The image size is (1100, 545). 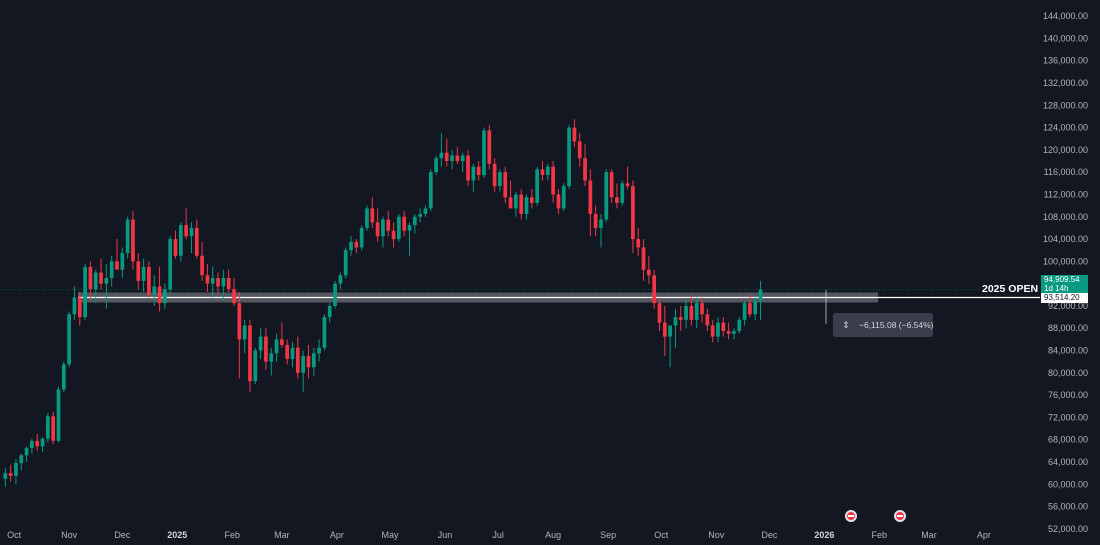 I want to click on y-tick-label: 68,000.00, so click(x=1068, y=440).